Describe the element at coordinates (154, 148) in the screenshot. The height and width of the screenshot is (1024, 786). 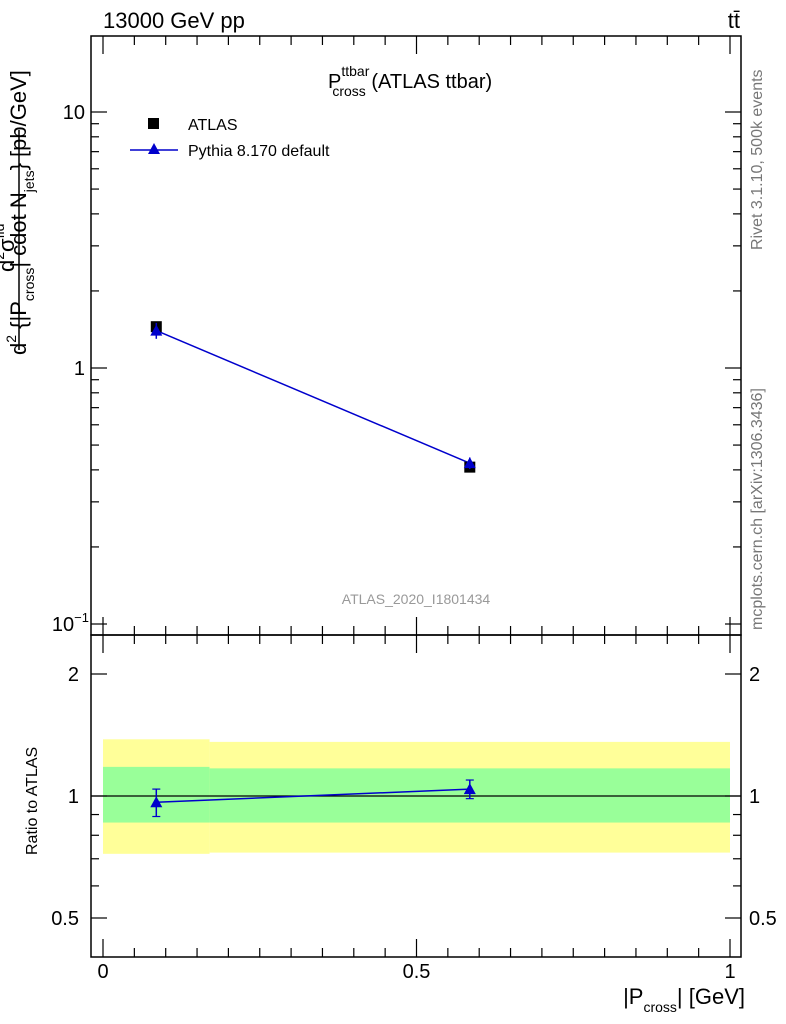
I see `legend-marker-pythia` at that location.